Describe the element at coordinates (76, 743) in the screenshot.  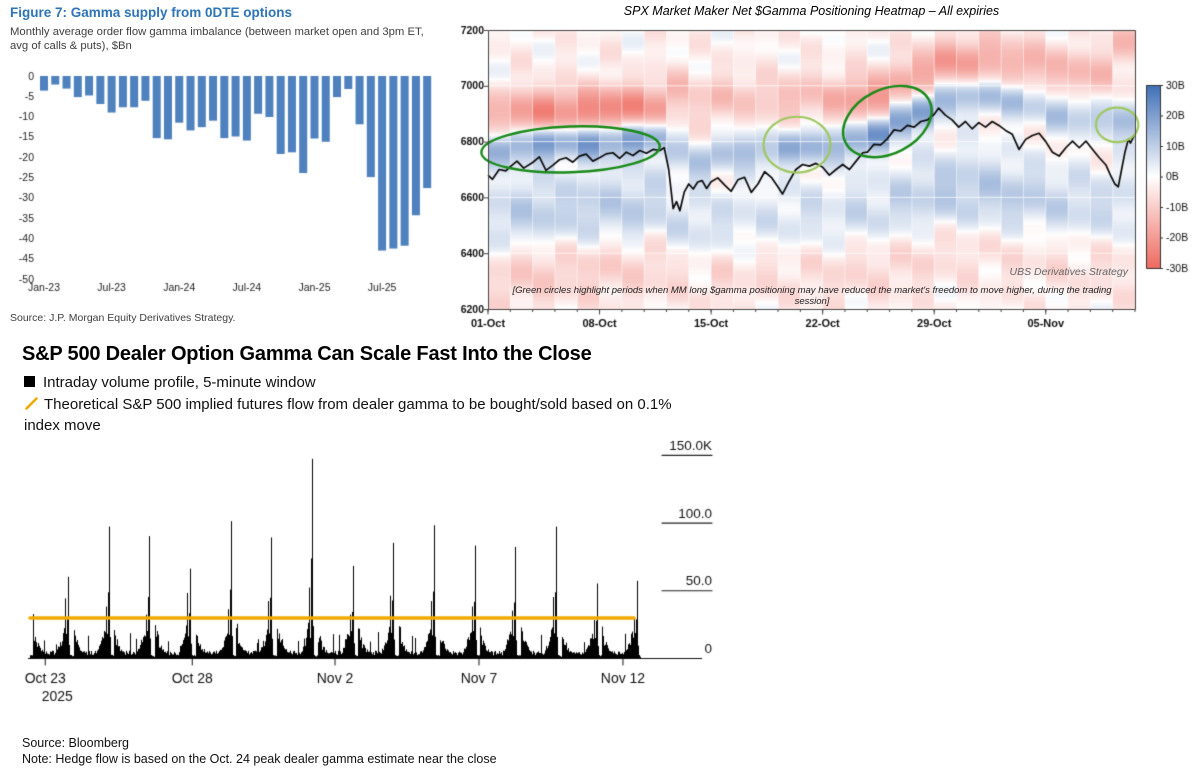
I see `bloomberg-source: Source: Bloomberg` at that location.